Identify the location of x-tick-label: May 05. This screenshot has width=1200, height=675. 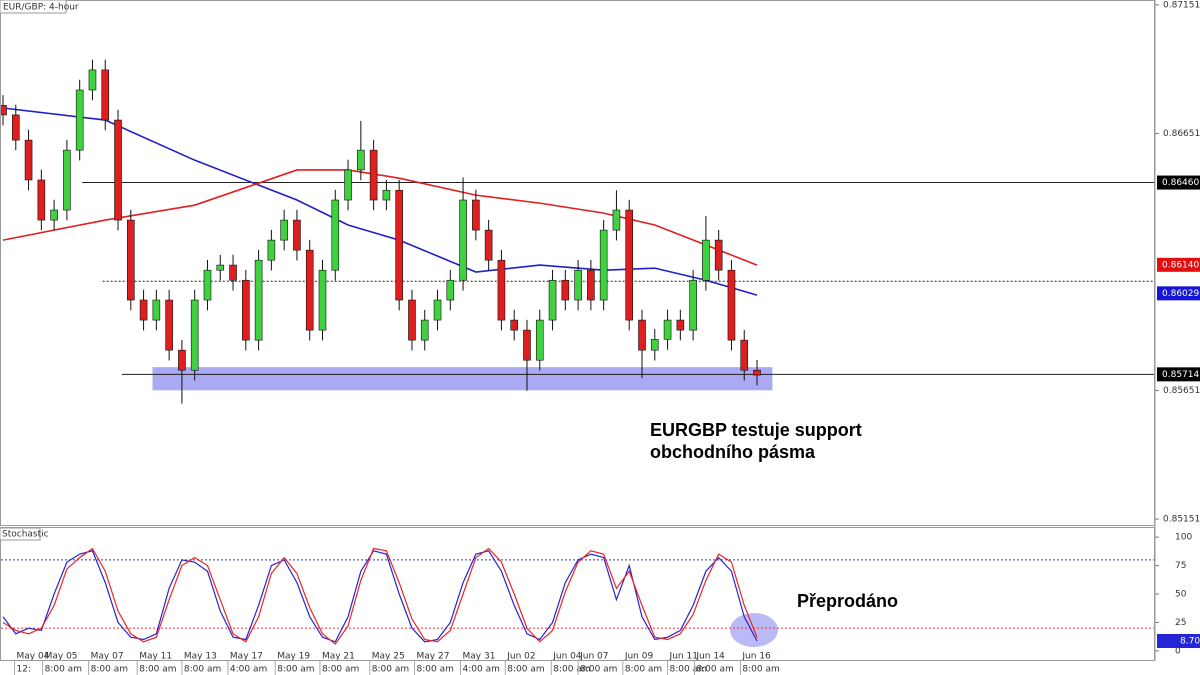
(61, 657).